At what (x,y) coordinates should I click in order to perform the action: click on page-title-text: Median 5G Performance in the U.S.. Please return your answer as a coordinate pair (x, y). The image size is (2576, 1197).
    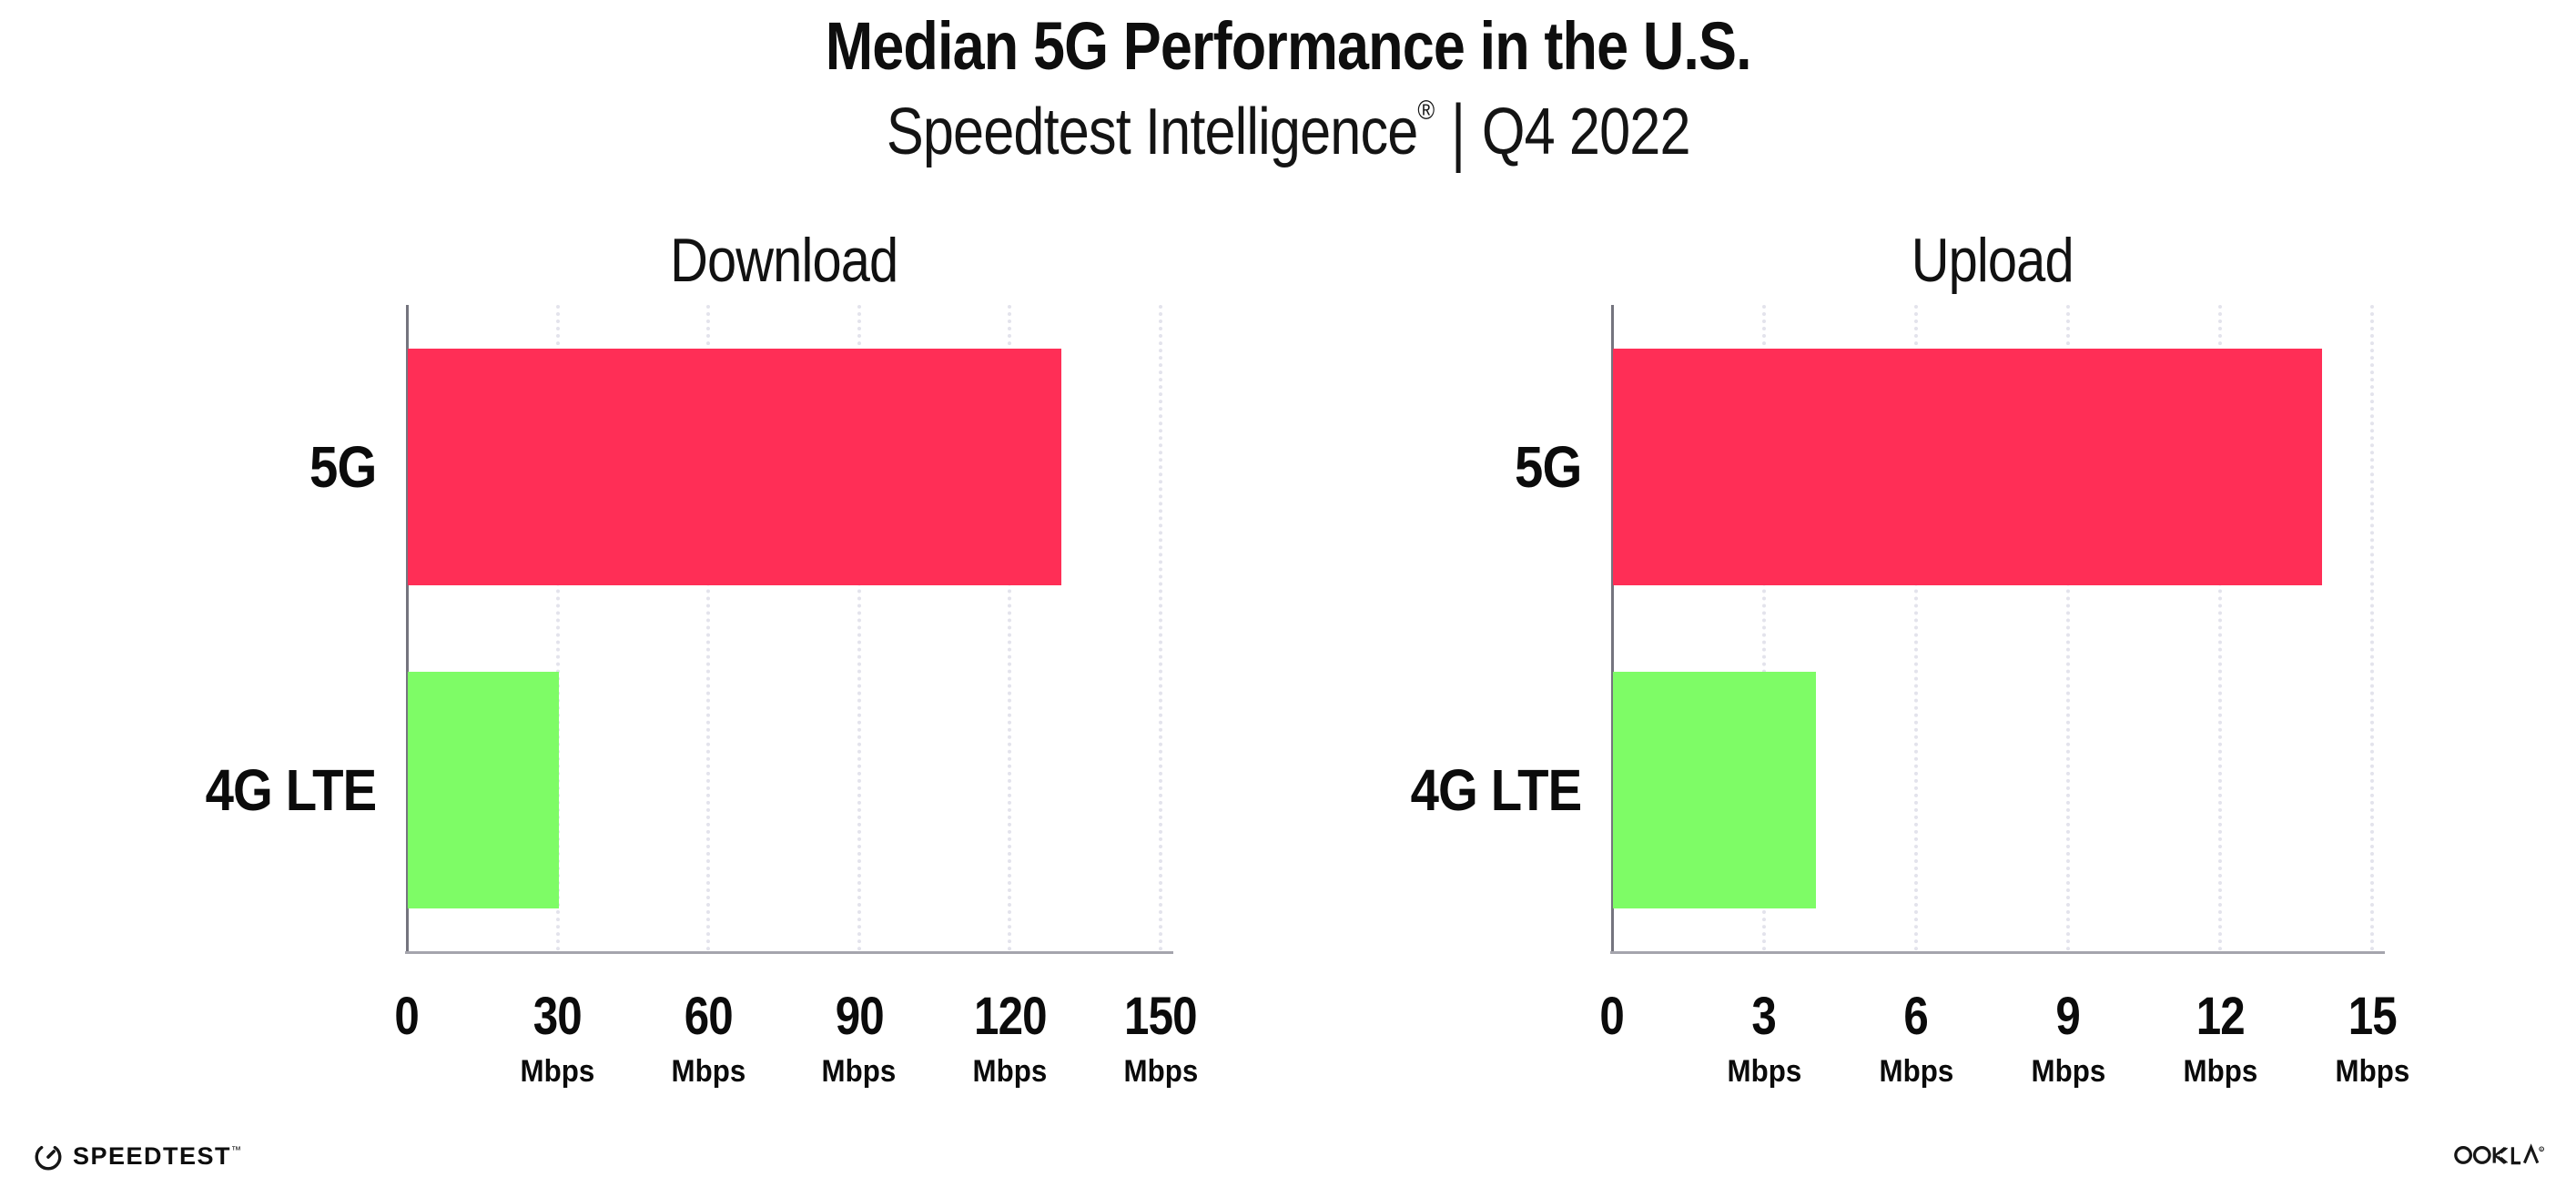
    Looking at the image, I should click on (1288, 46).